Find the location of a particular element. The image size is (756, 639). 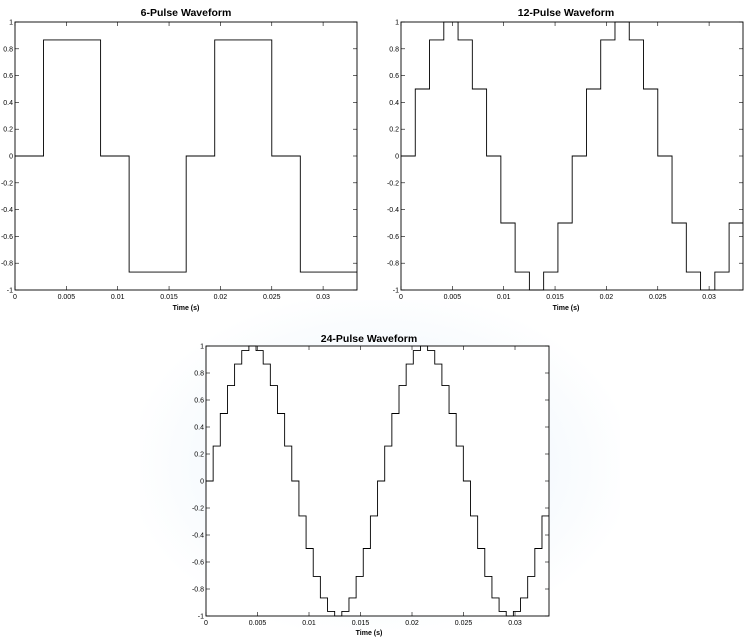

chart-title: 6-Pulse Waveform is located at coordinates (186, 13).